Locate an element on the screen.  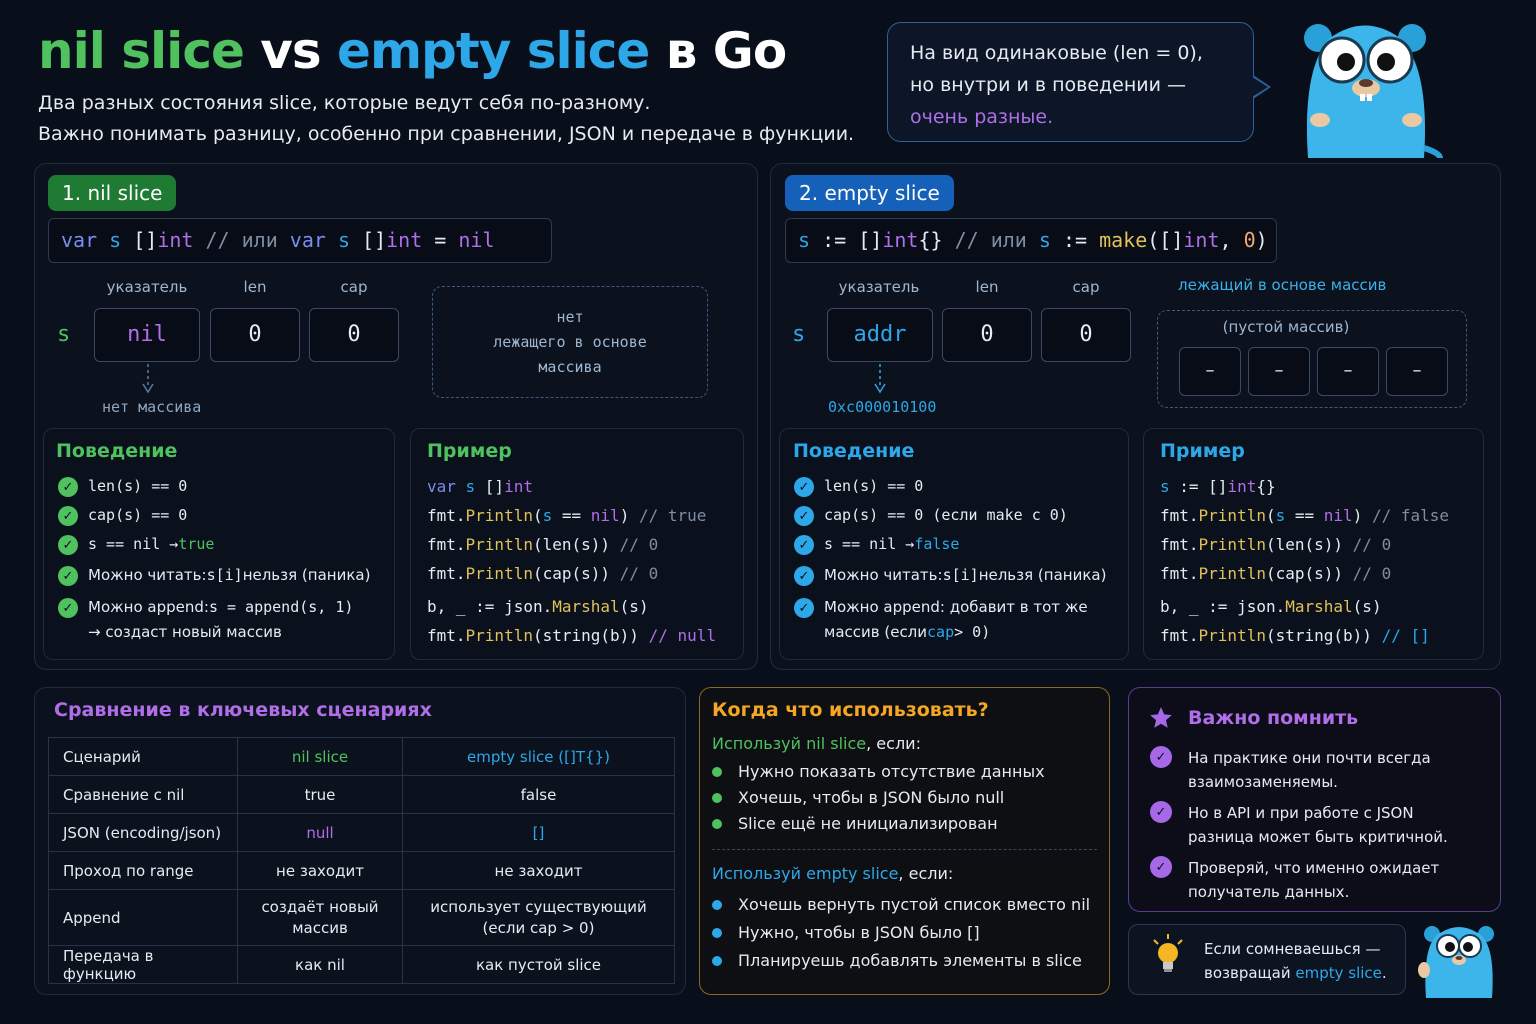
comparison-title: Сравнение в ключевых сценариях is located at coordinates (243, 710).